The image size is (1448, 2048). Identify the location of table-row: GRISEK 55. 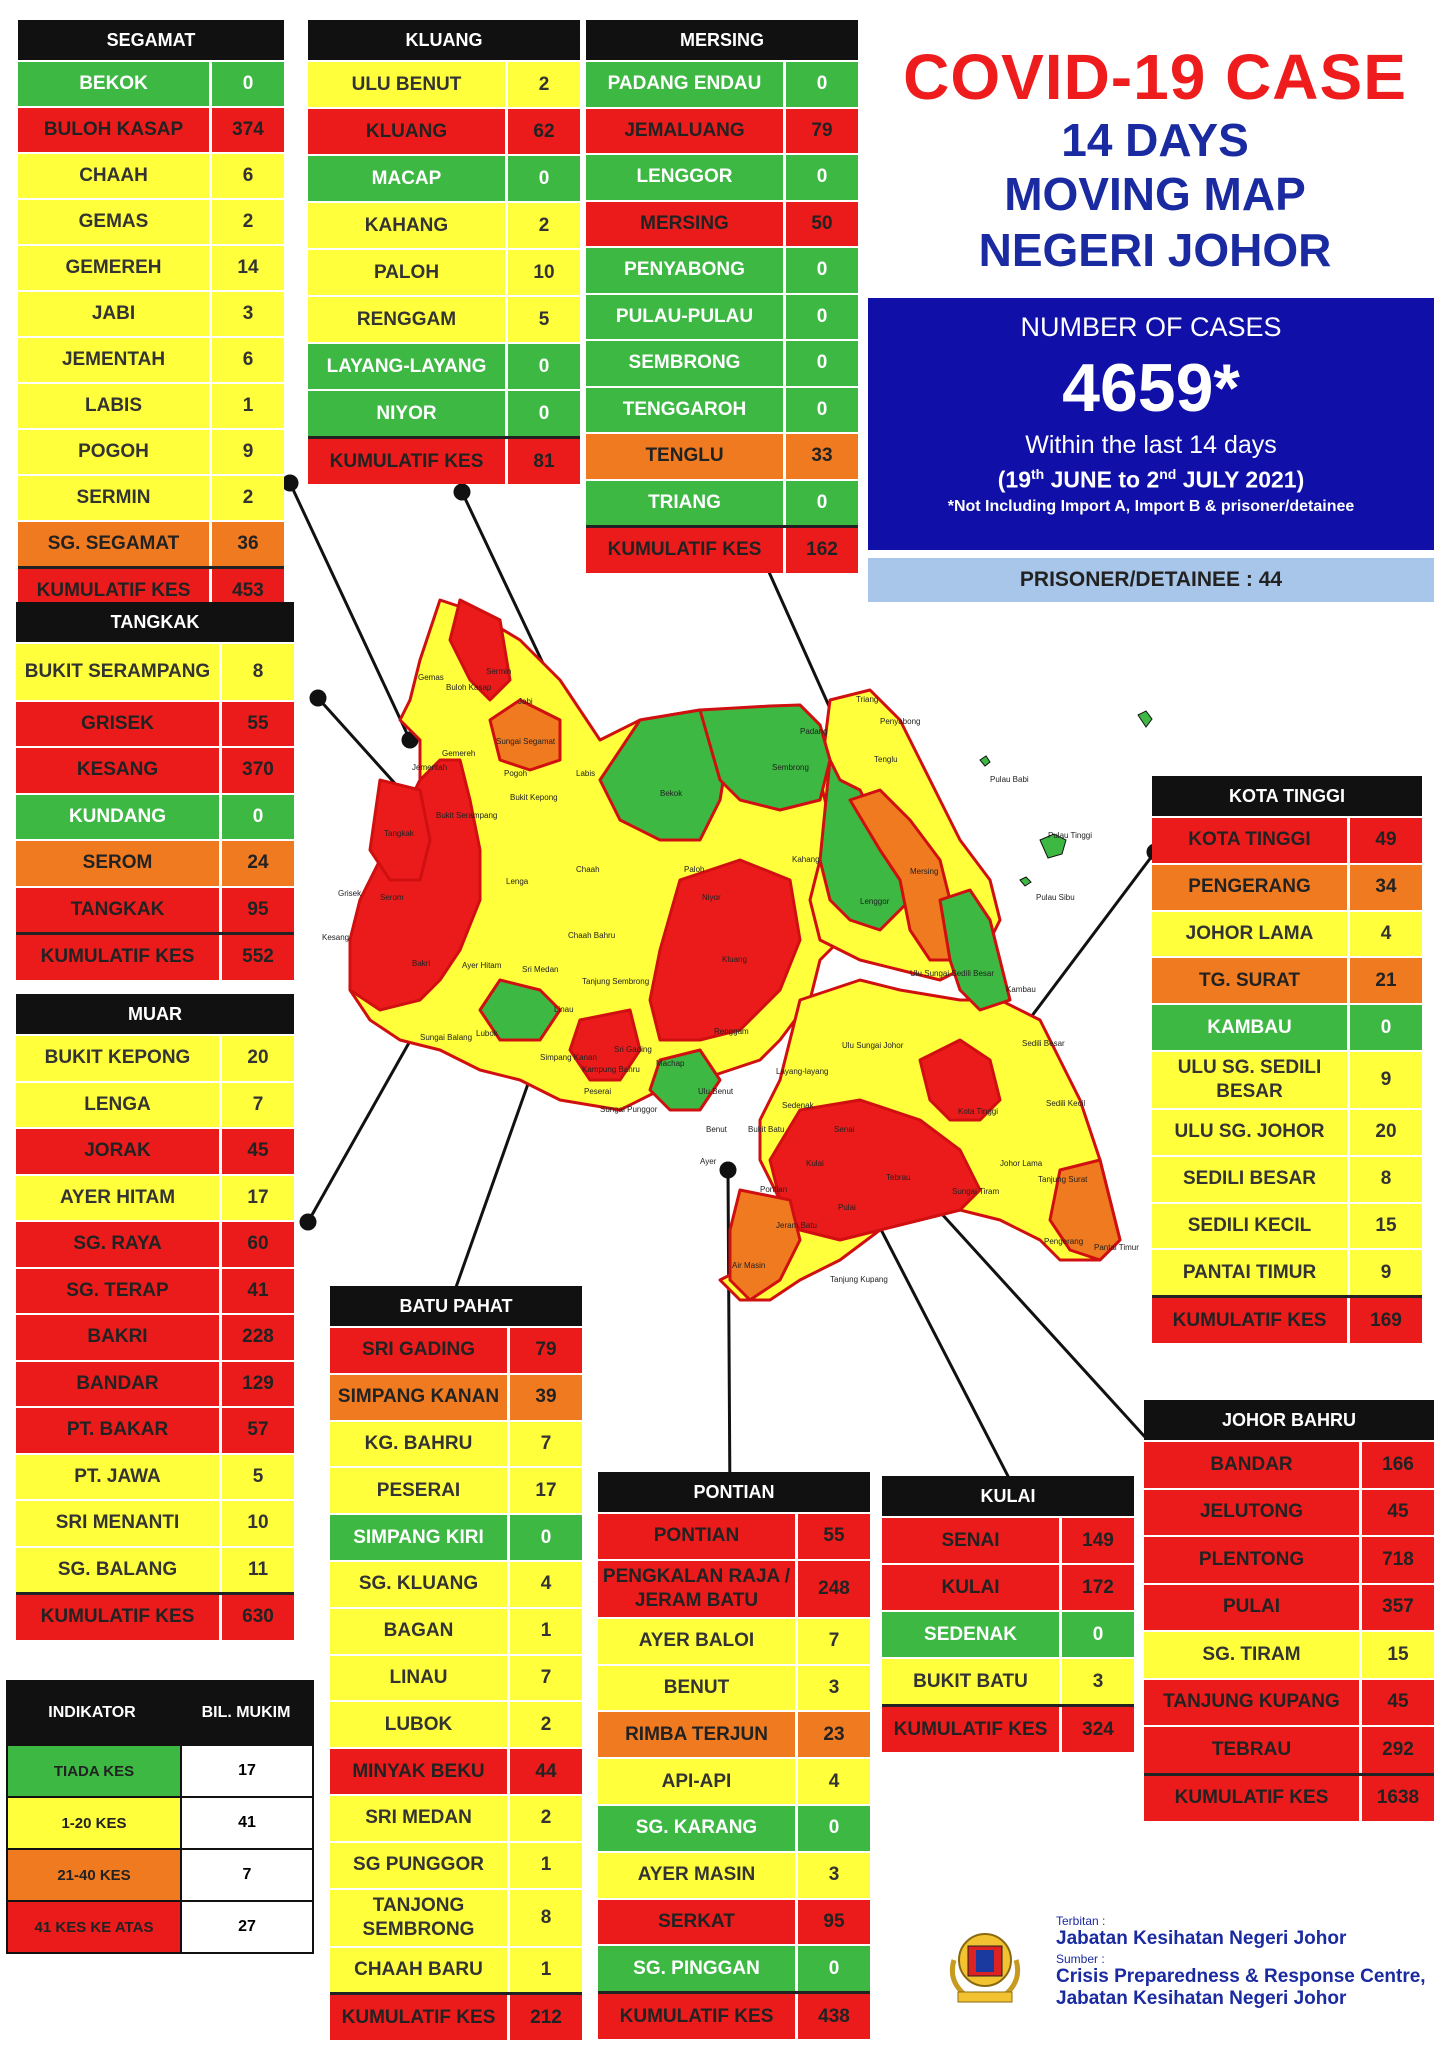
(155, 723).